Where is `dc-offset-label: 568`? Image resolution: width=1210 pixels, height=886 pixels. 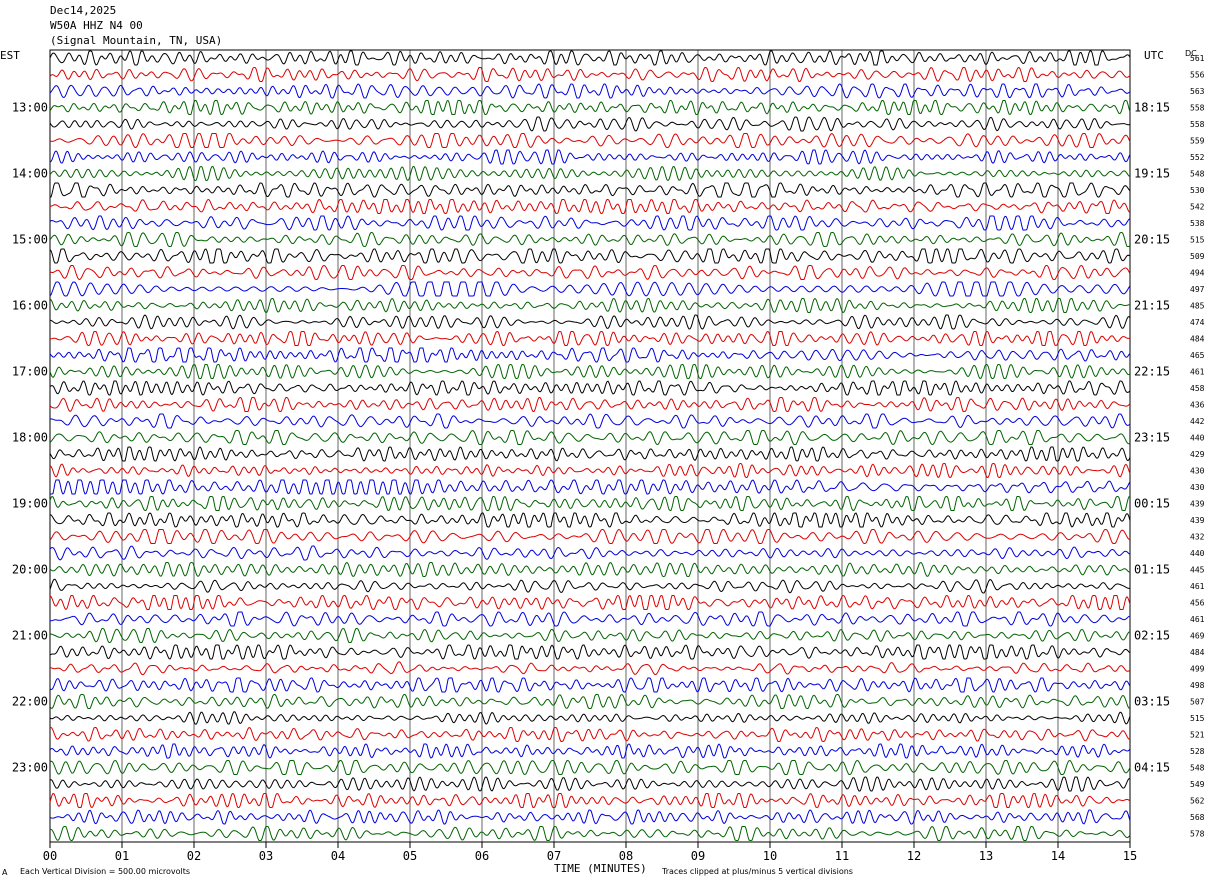 dc-offset-label: 568 is located at coordinates (1197, 817).